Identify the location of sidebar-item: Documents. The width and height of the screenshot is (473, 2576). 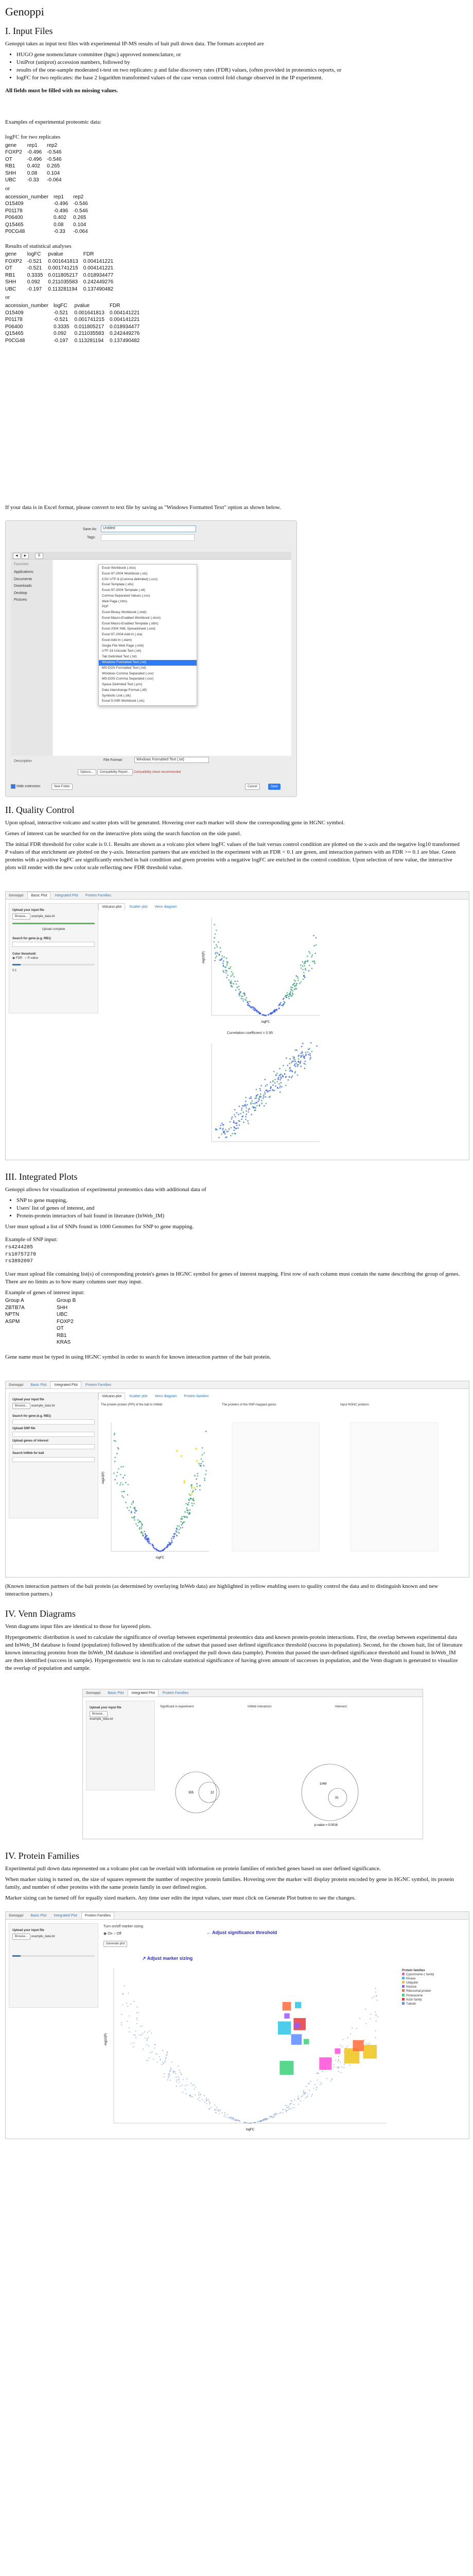
(23, 579).